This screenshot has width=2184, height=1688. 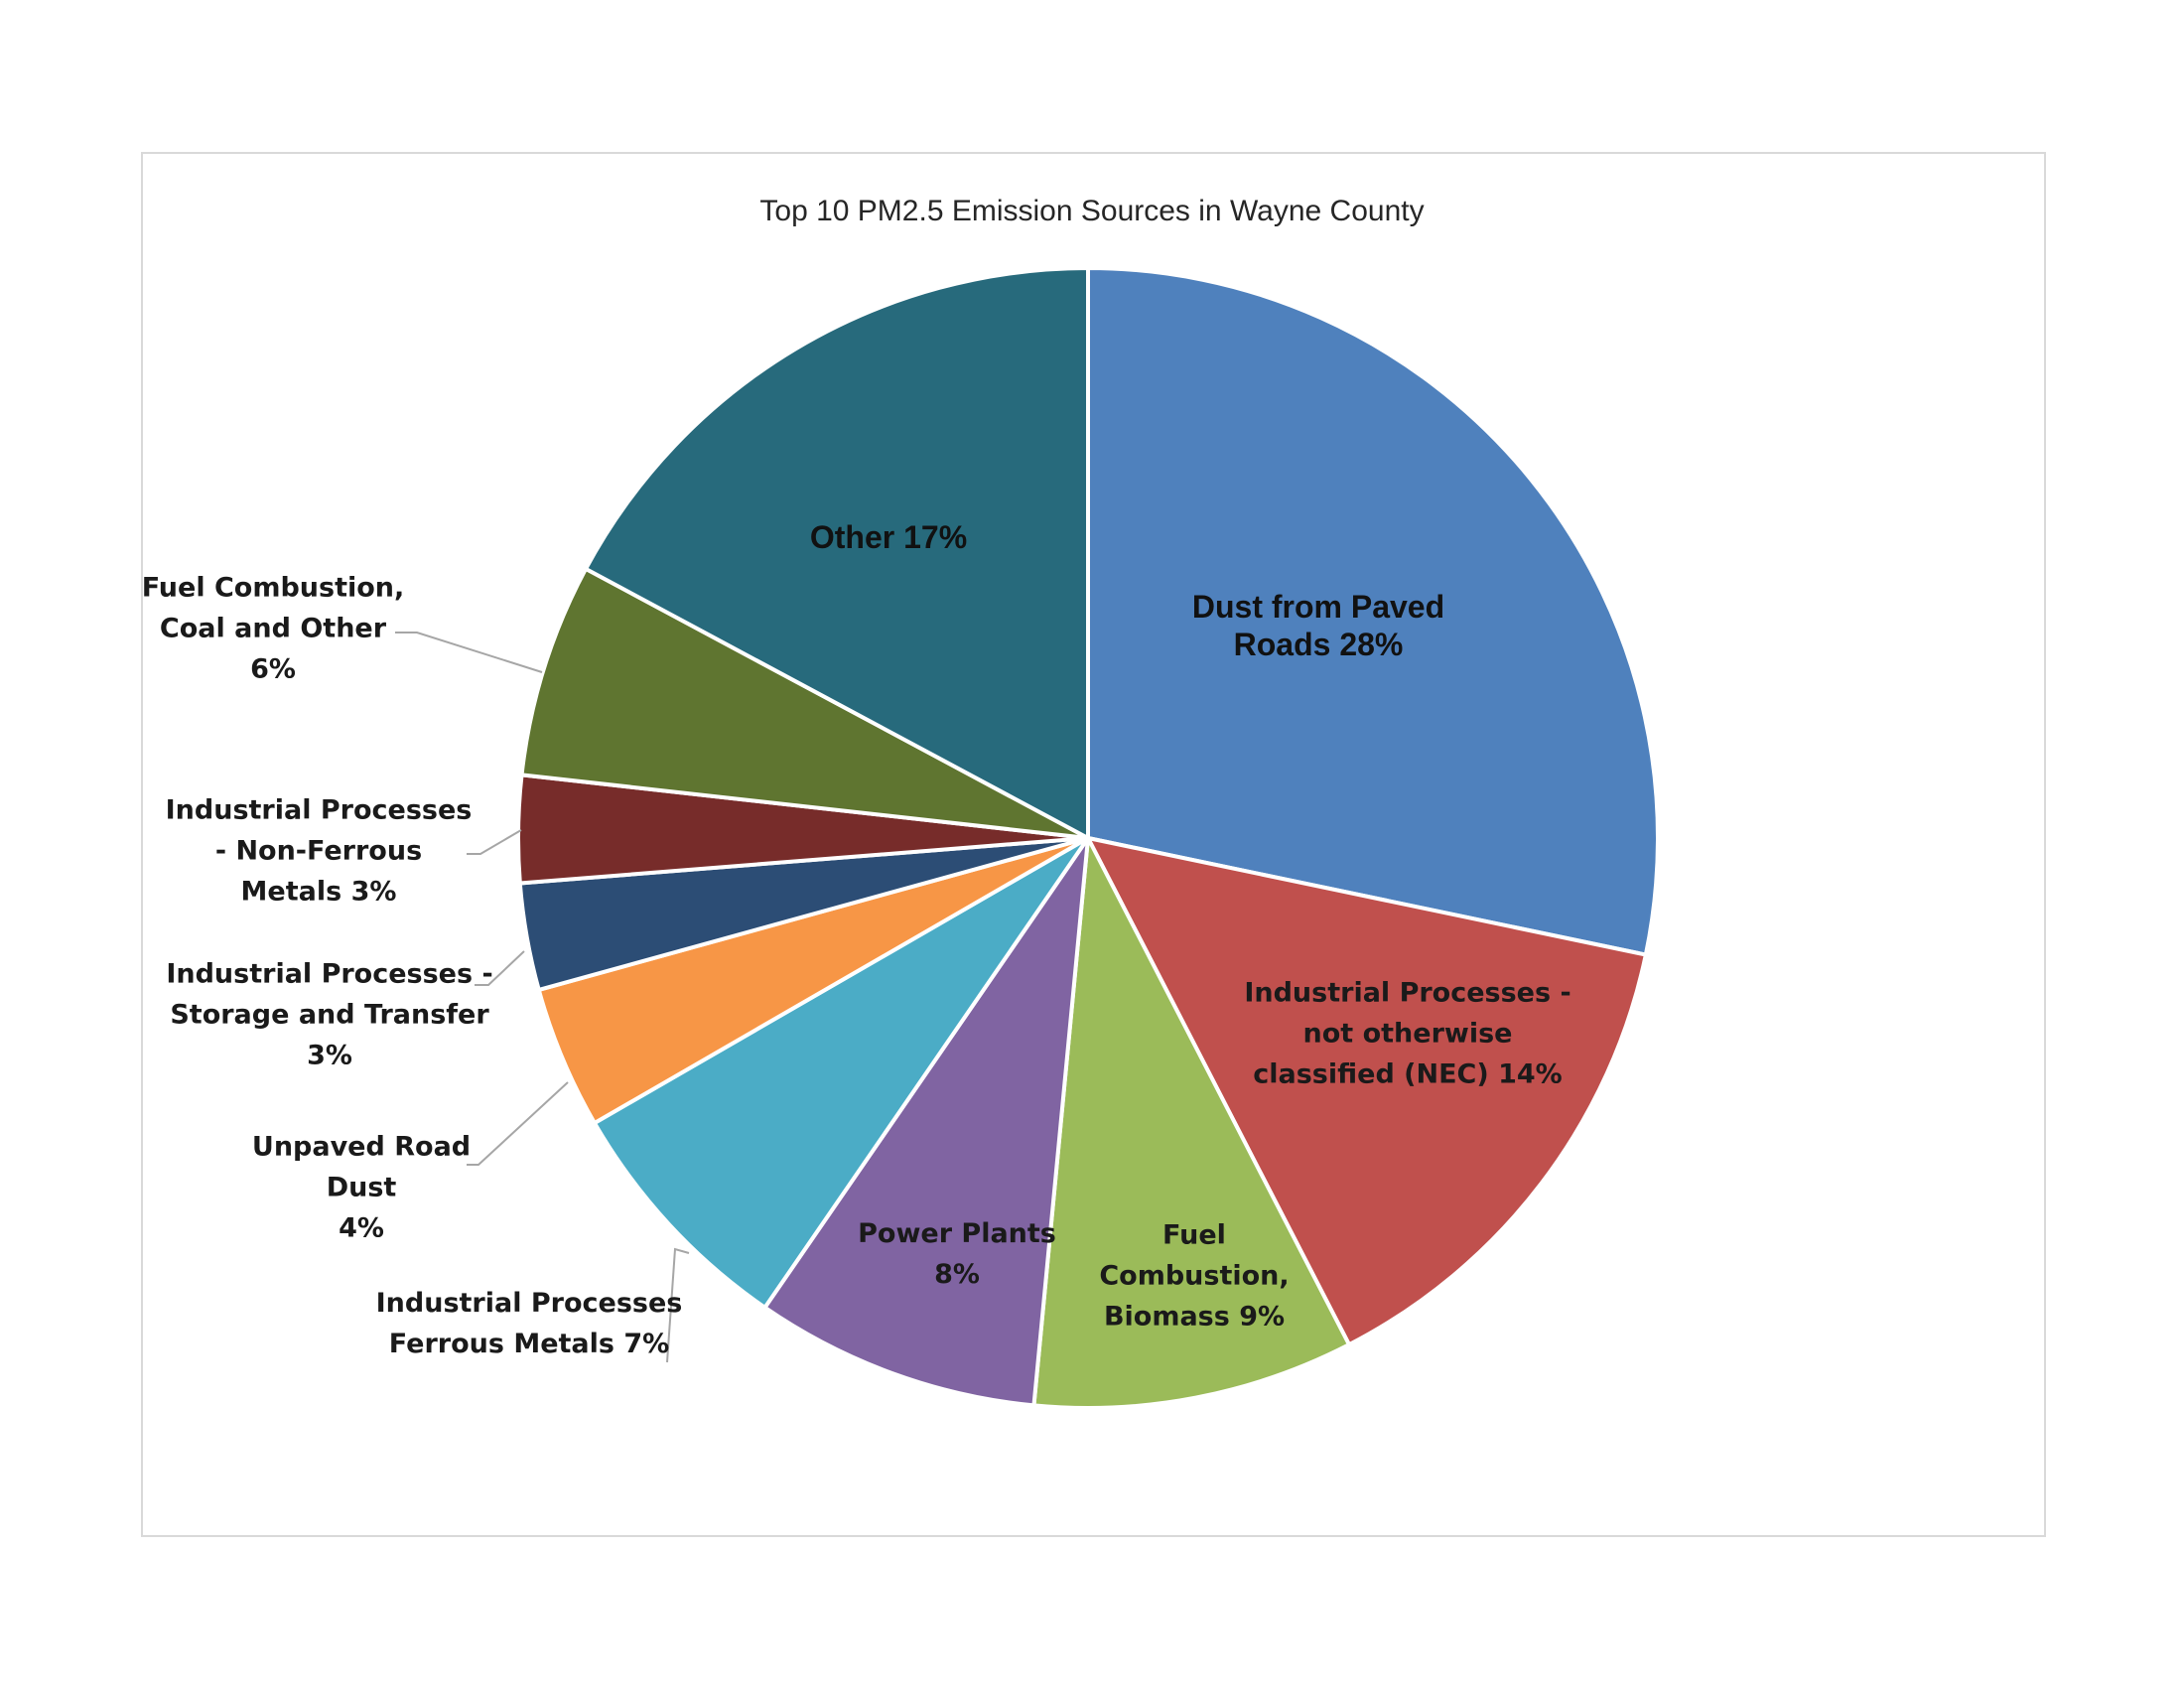 I want to click on pie-slice-dust-from-paved-roads, so click(x=1373, y=611).